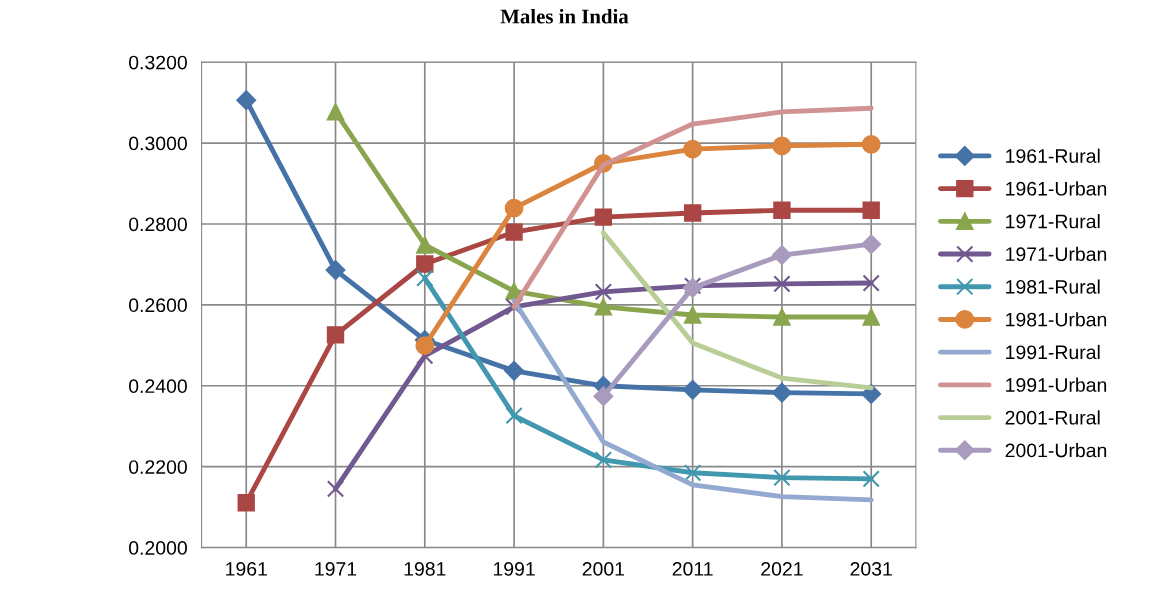 This screenshot has width=1152, height=592. What do you see at coordinates (1056, 384) in the screenshot?
I see `legend-label: 1991-Urban` at bounding box center [1056, 384].